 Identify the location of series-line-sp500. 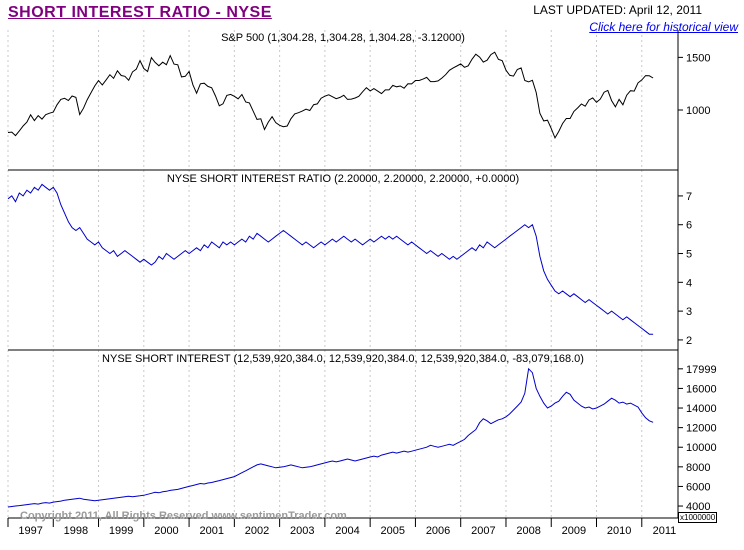
(330, 95).